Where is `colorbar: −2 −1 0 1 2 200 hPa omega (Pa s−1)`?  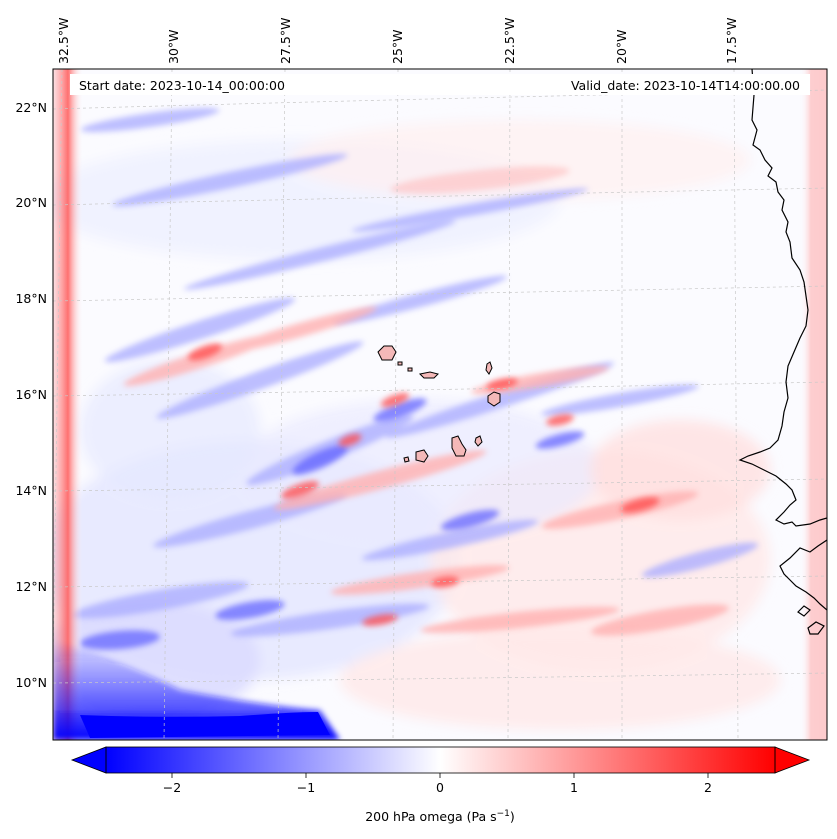 colorbar: −2 −1 0 1 2 200 hPa omega (Pa s−1) is located at coordinates (440, 785).